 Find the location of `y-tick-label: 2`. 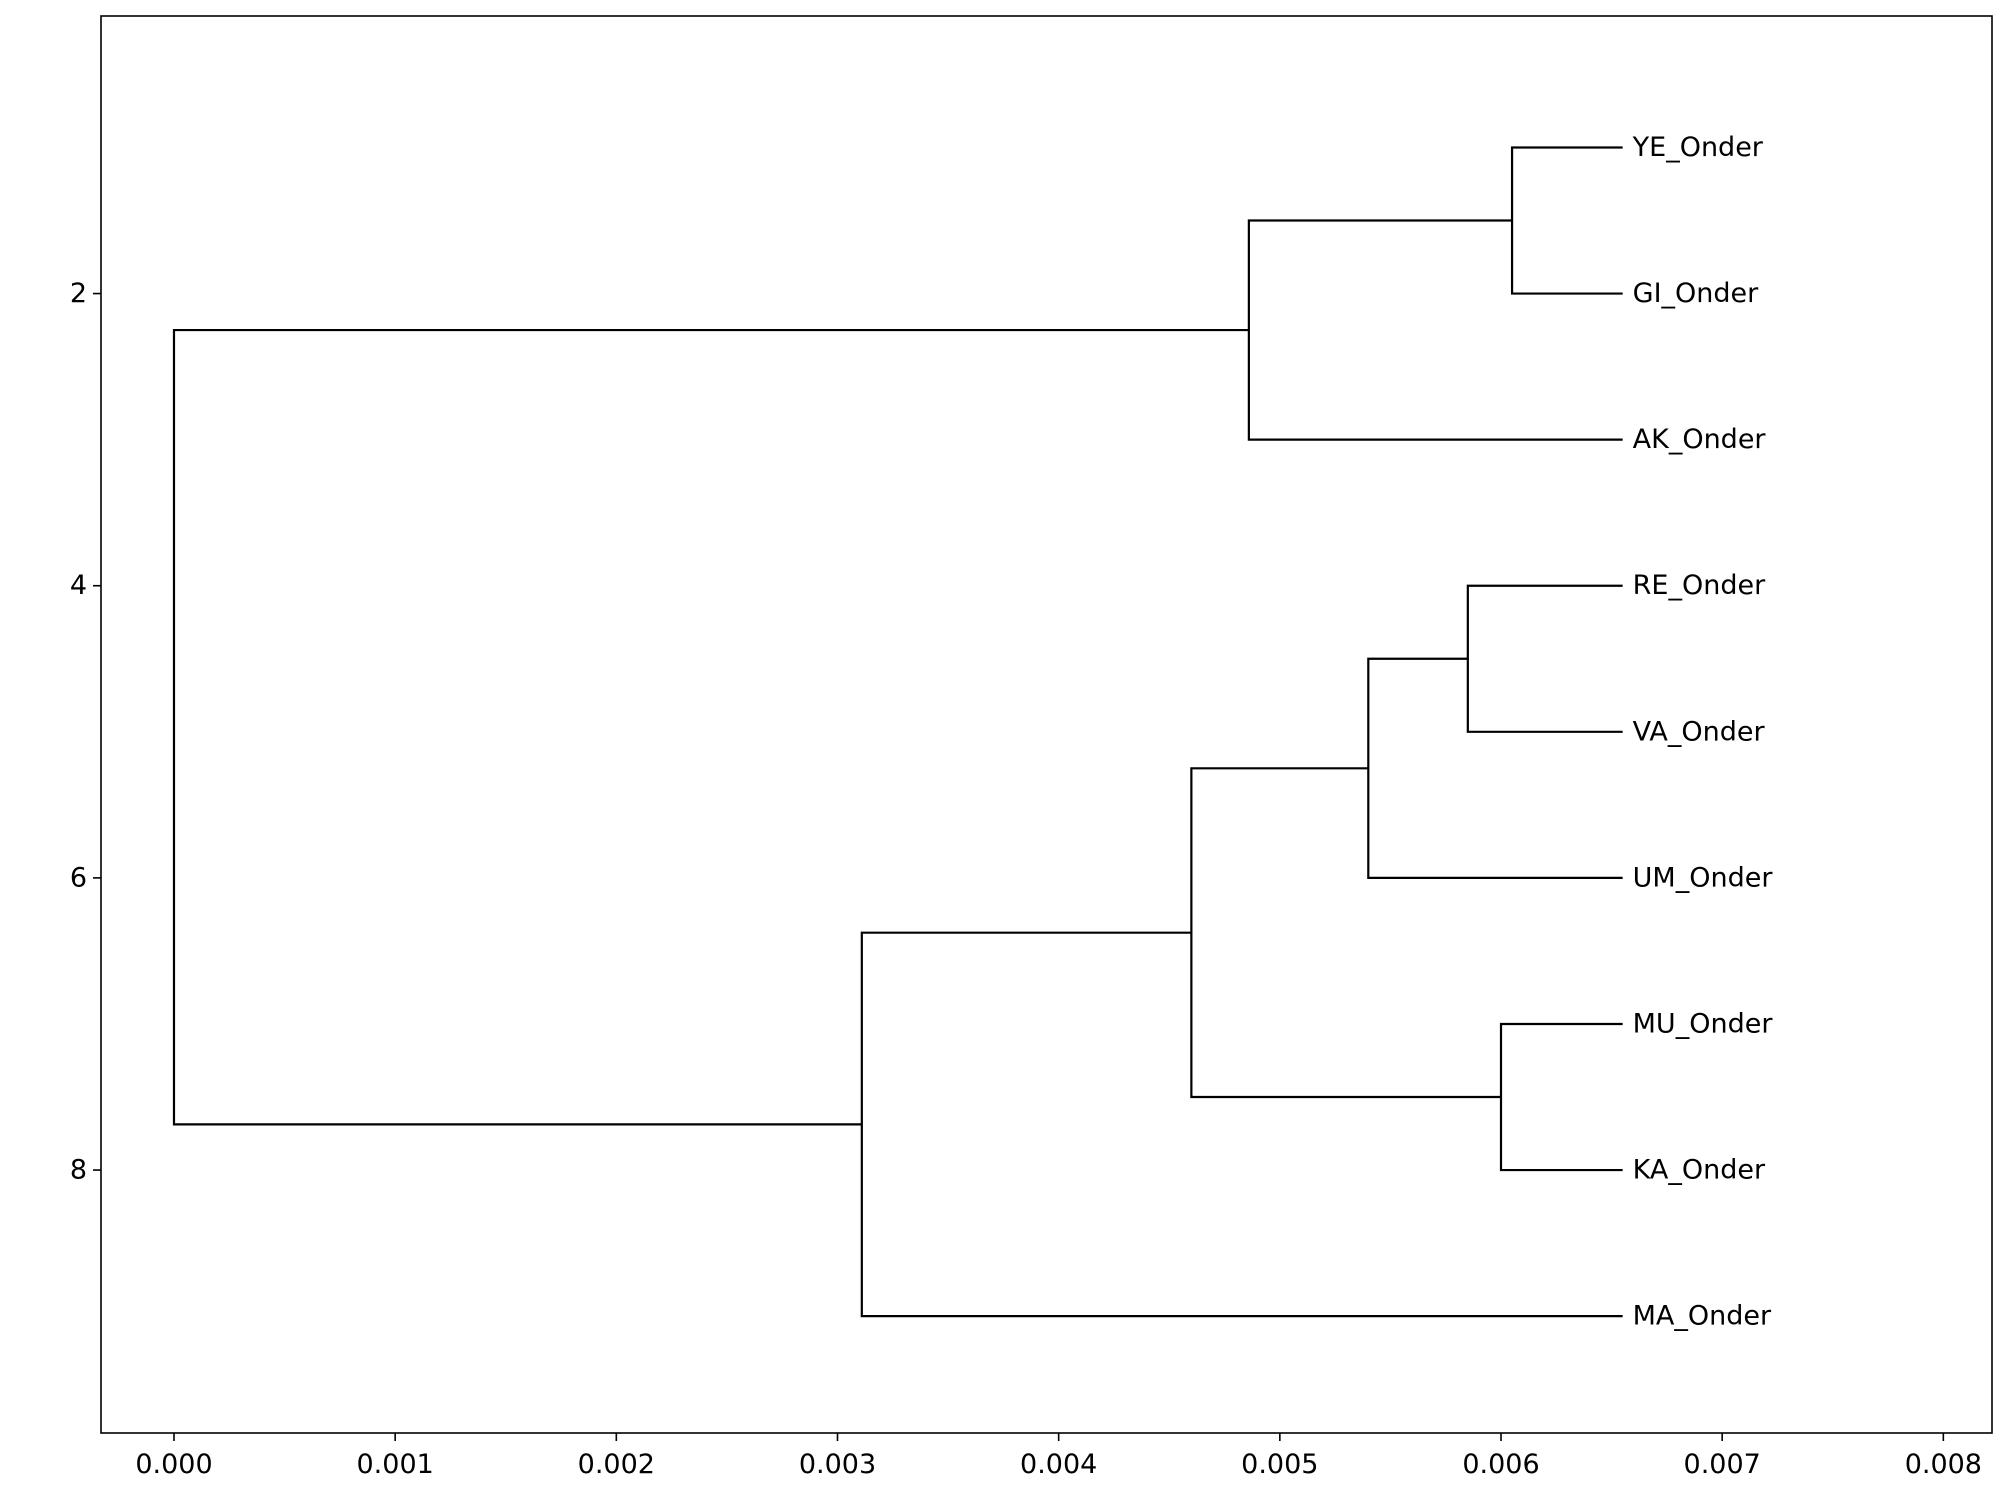

y-tick-label: 2 is located at coordinates (78, 293).